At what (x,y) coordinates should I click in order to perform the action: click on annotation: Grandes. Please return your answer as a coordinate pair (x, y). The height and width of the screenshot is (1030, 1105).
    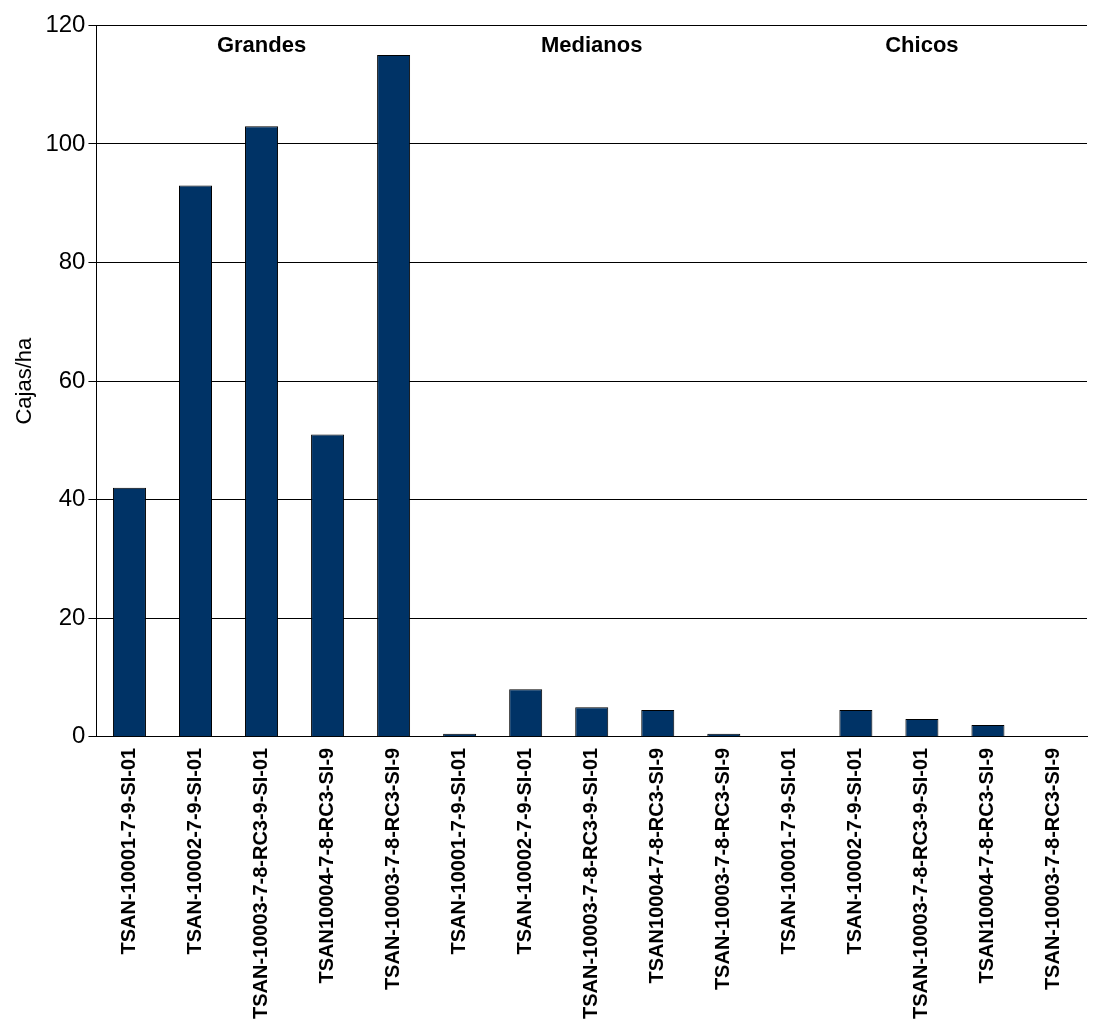
    Looking at the image, I should click on (261, 45).